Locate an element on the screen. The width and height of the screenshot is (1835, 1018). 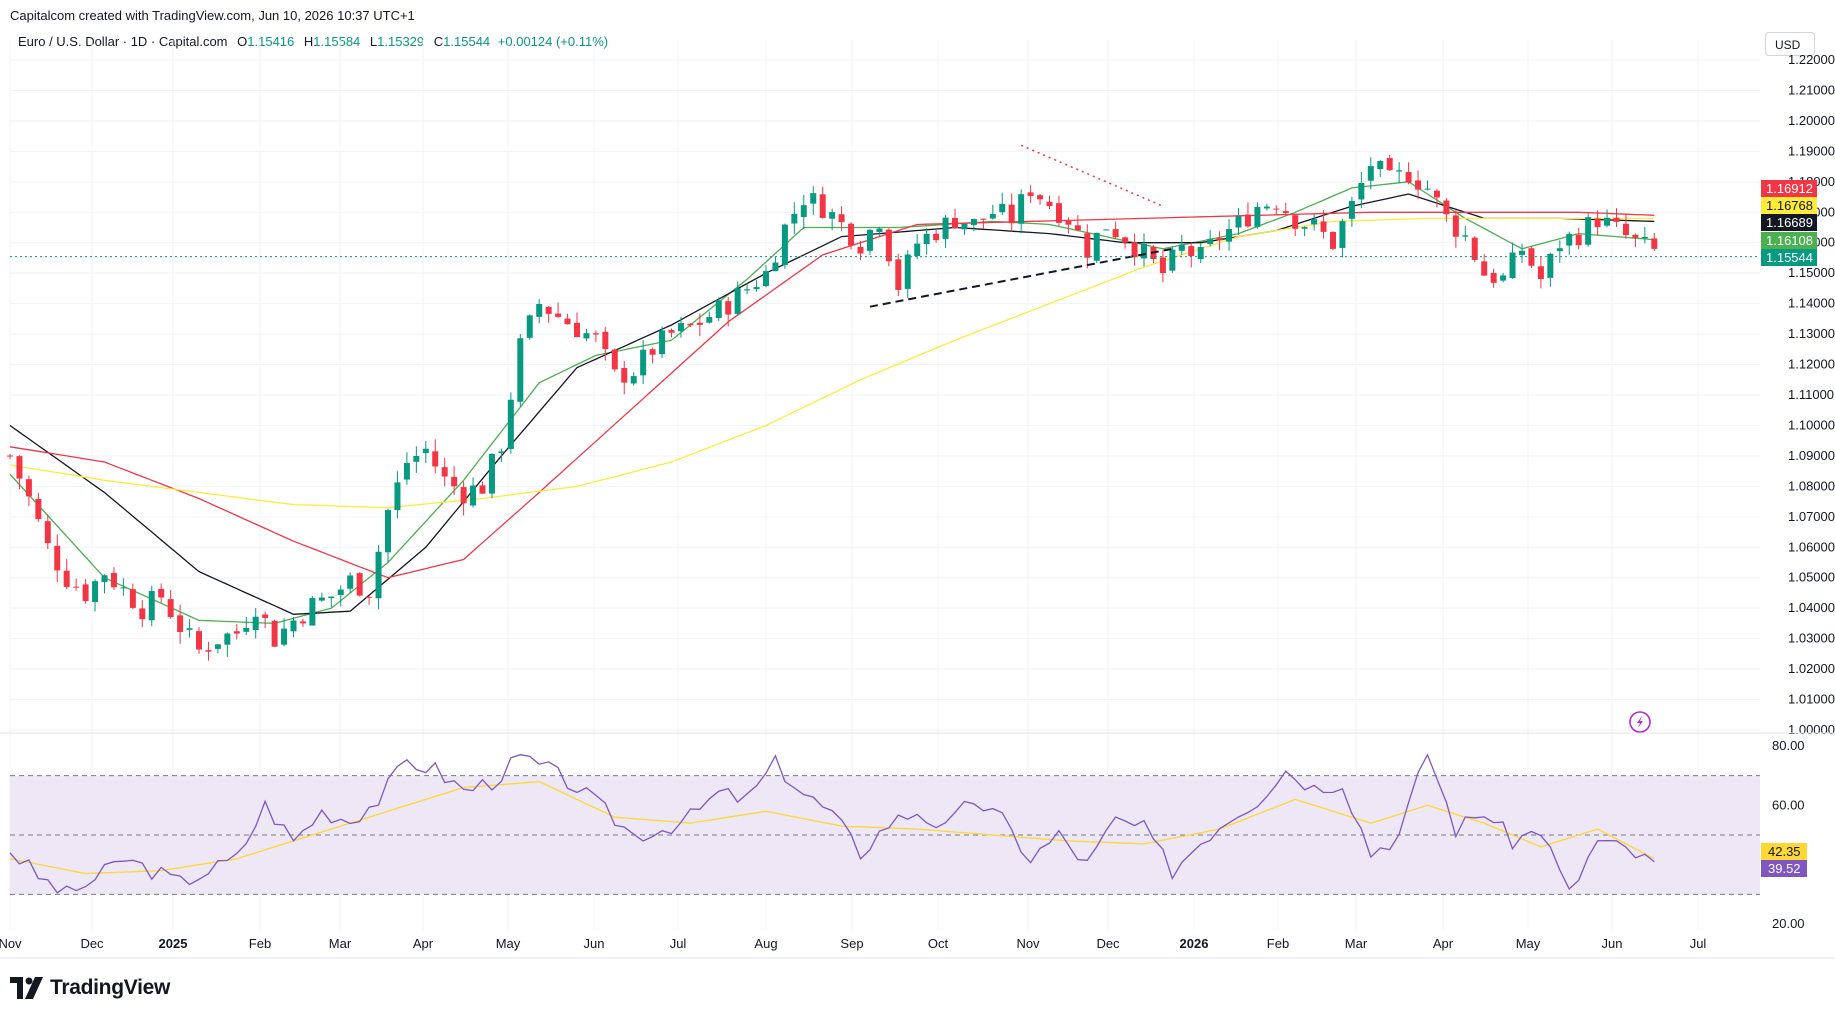
rsi-tick-label: 80.00 is located at coordinates (1788, 745).